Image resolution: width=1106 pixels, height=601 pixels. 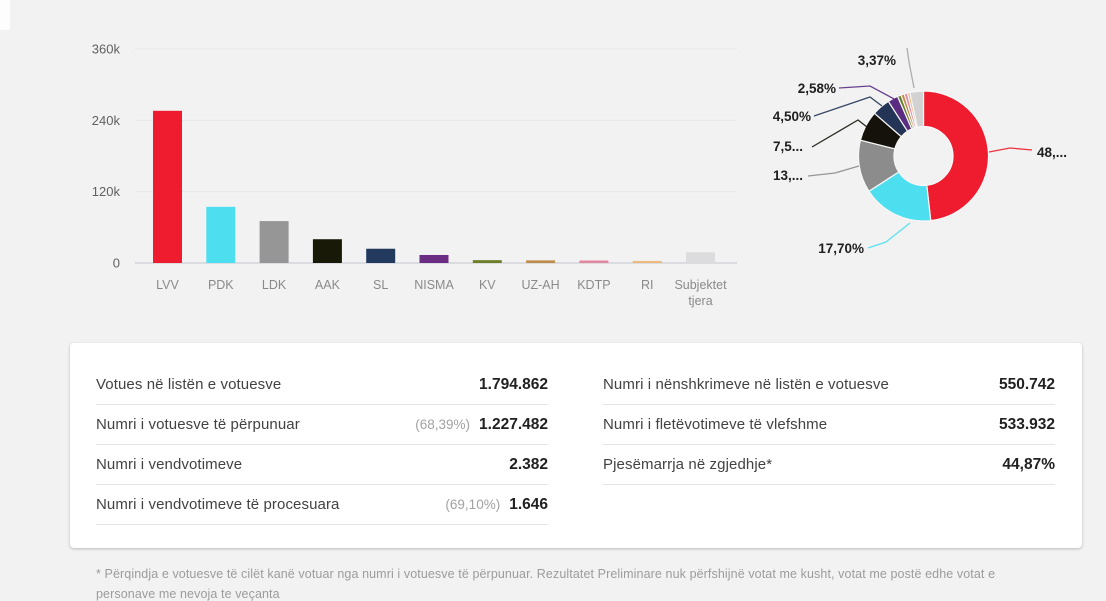 What do you see at coordinates (218, 504) in the screenshot?
I see `stat-label: Numri i vendvotimeve të procesuara` at bounding box center [218, 504].